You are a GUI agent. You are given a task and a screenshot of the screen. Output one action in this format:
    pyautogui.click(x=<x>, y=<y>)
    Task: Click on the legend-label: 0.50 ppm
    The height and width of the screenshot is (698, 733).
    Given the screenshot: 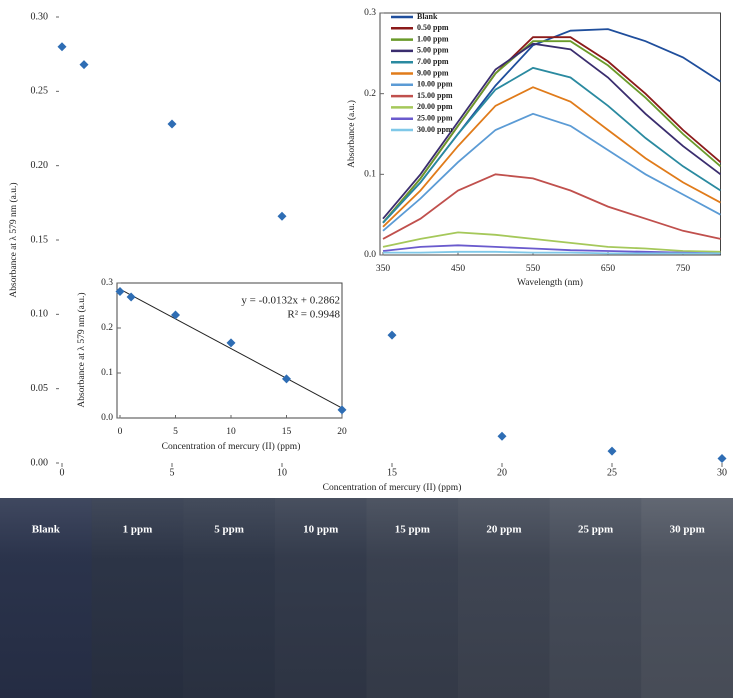 What is the action you would take?
    pyautogui.click(x=433, y=27)
    